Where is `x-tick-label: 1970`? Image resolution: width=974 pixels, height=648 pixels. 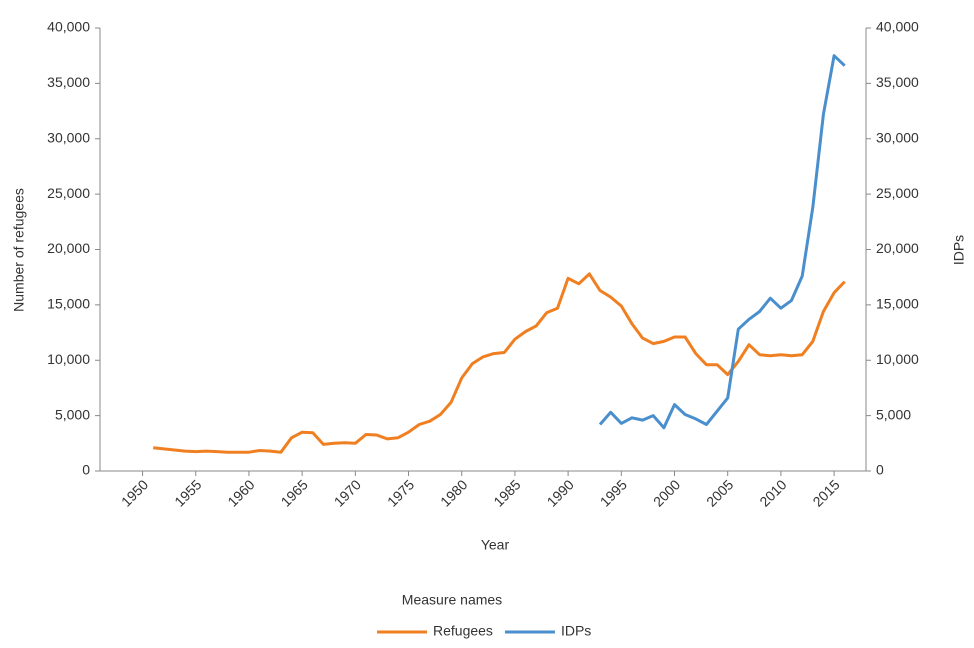
x-tick-label: 1970 is located at coordinates (347, 492).